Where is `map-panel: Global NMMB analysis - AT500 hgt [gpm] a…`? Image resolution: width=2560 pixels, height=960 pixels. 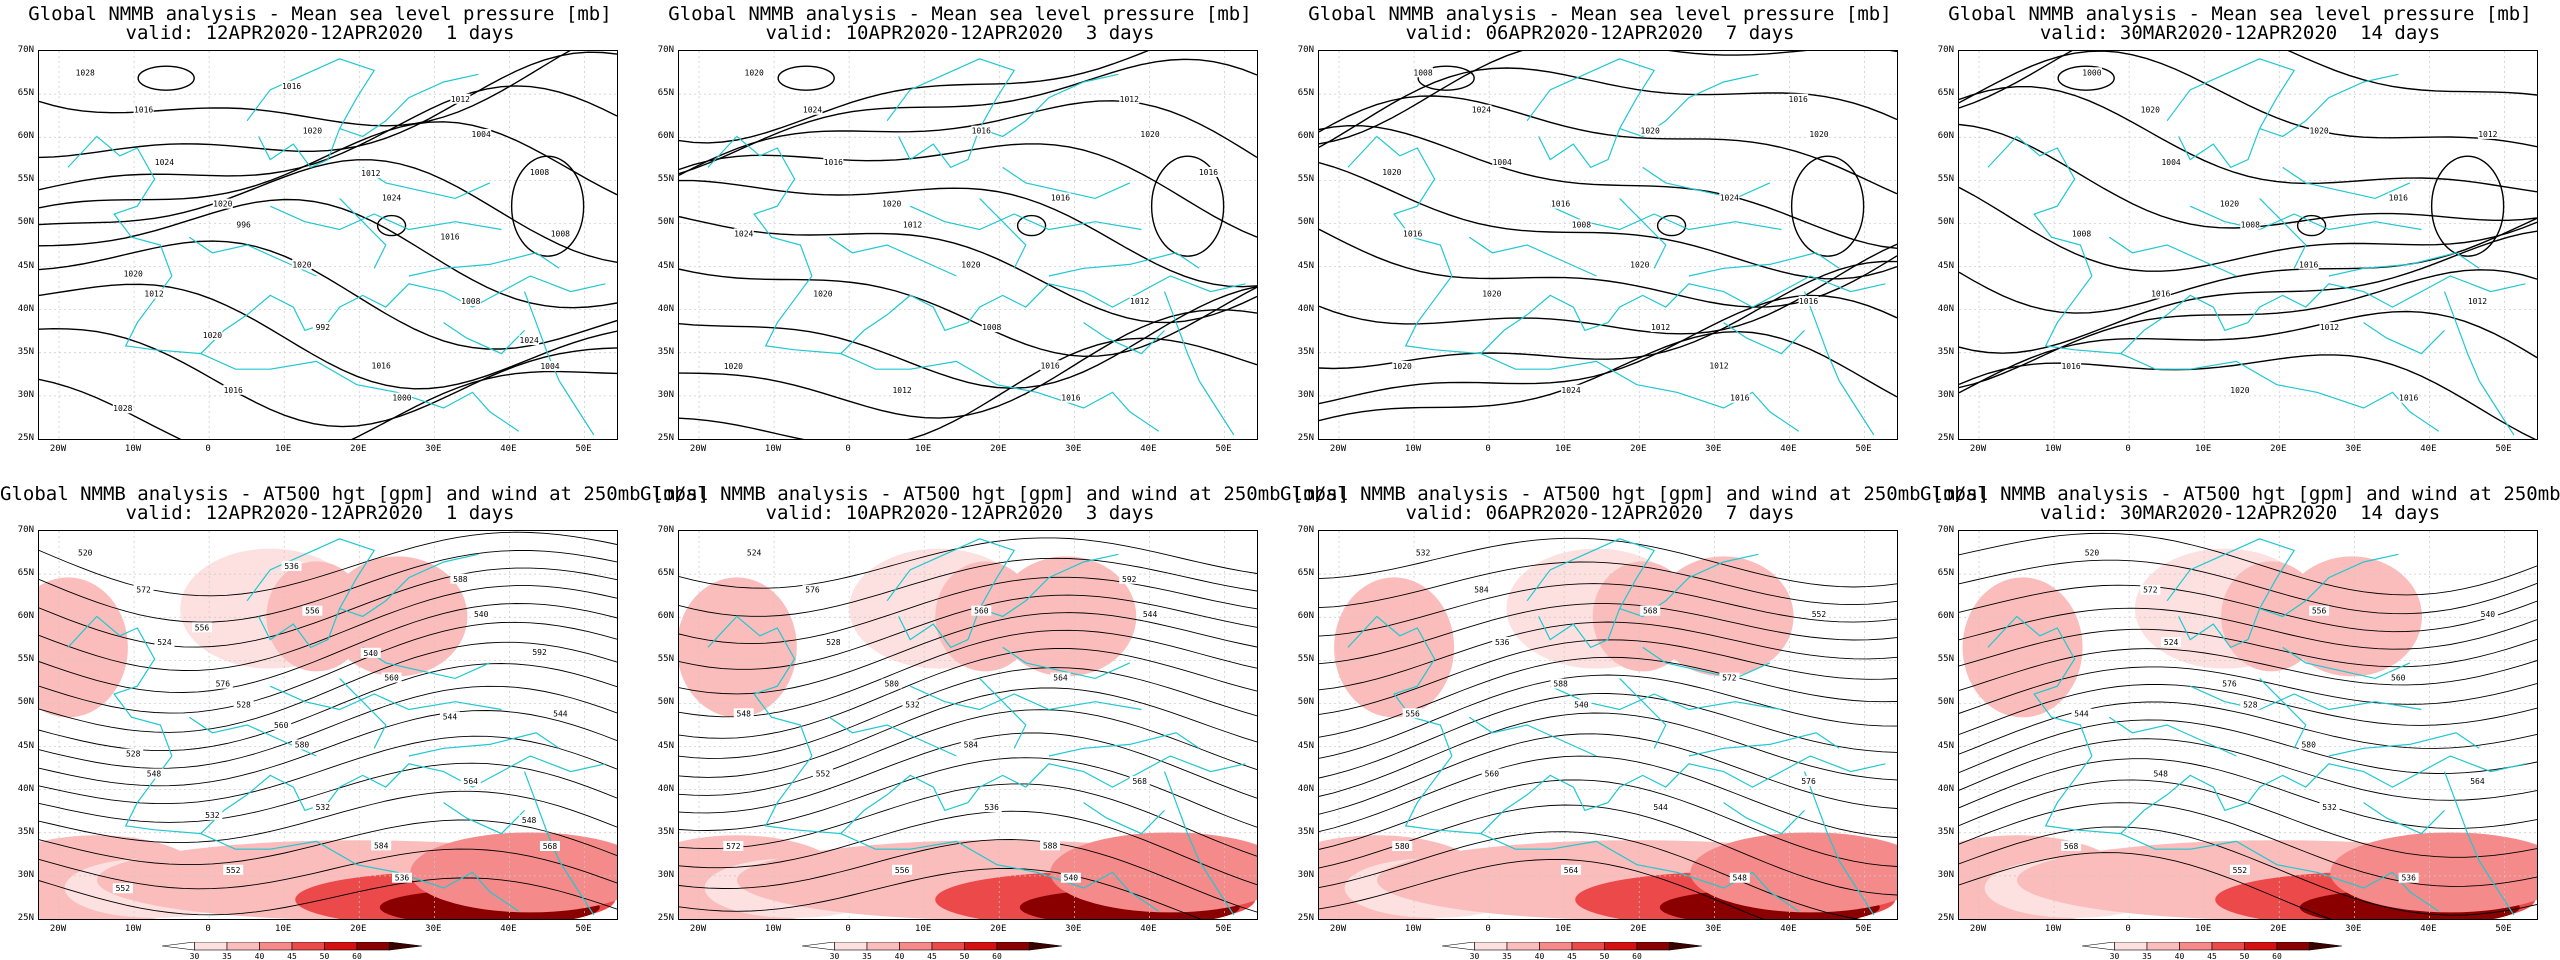
map-panel: Global NMMB analysis - AT500 hgt [gpm] a… is located at coordinates (2240, 720).